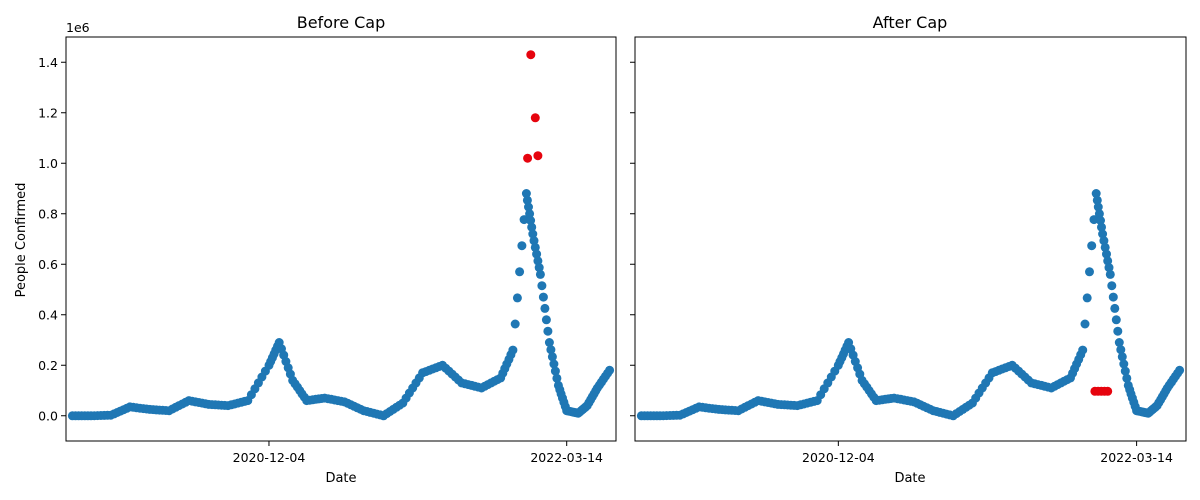  What do you see at coordinates (340, 478) in the screenshot?
I see `x-axis-label-before: Date` at bounding box center [340, 478].